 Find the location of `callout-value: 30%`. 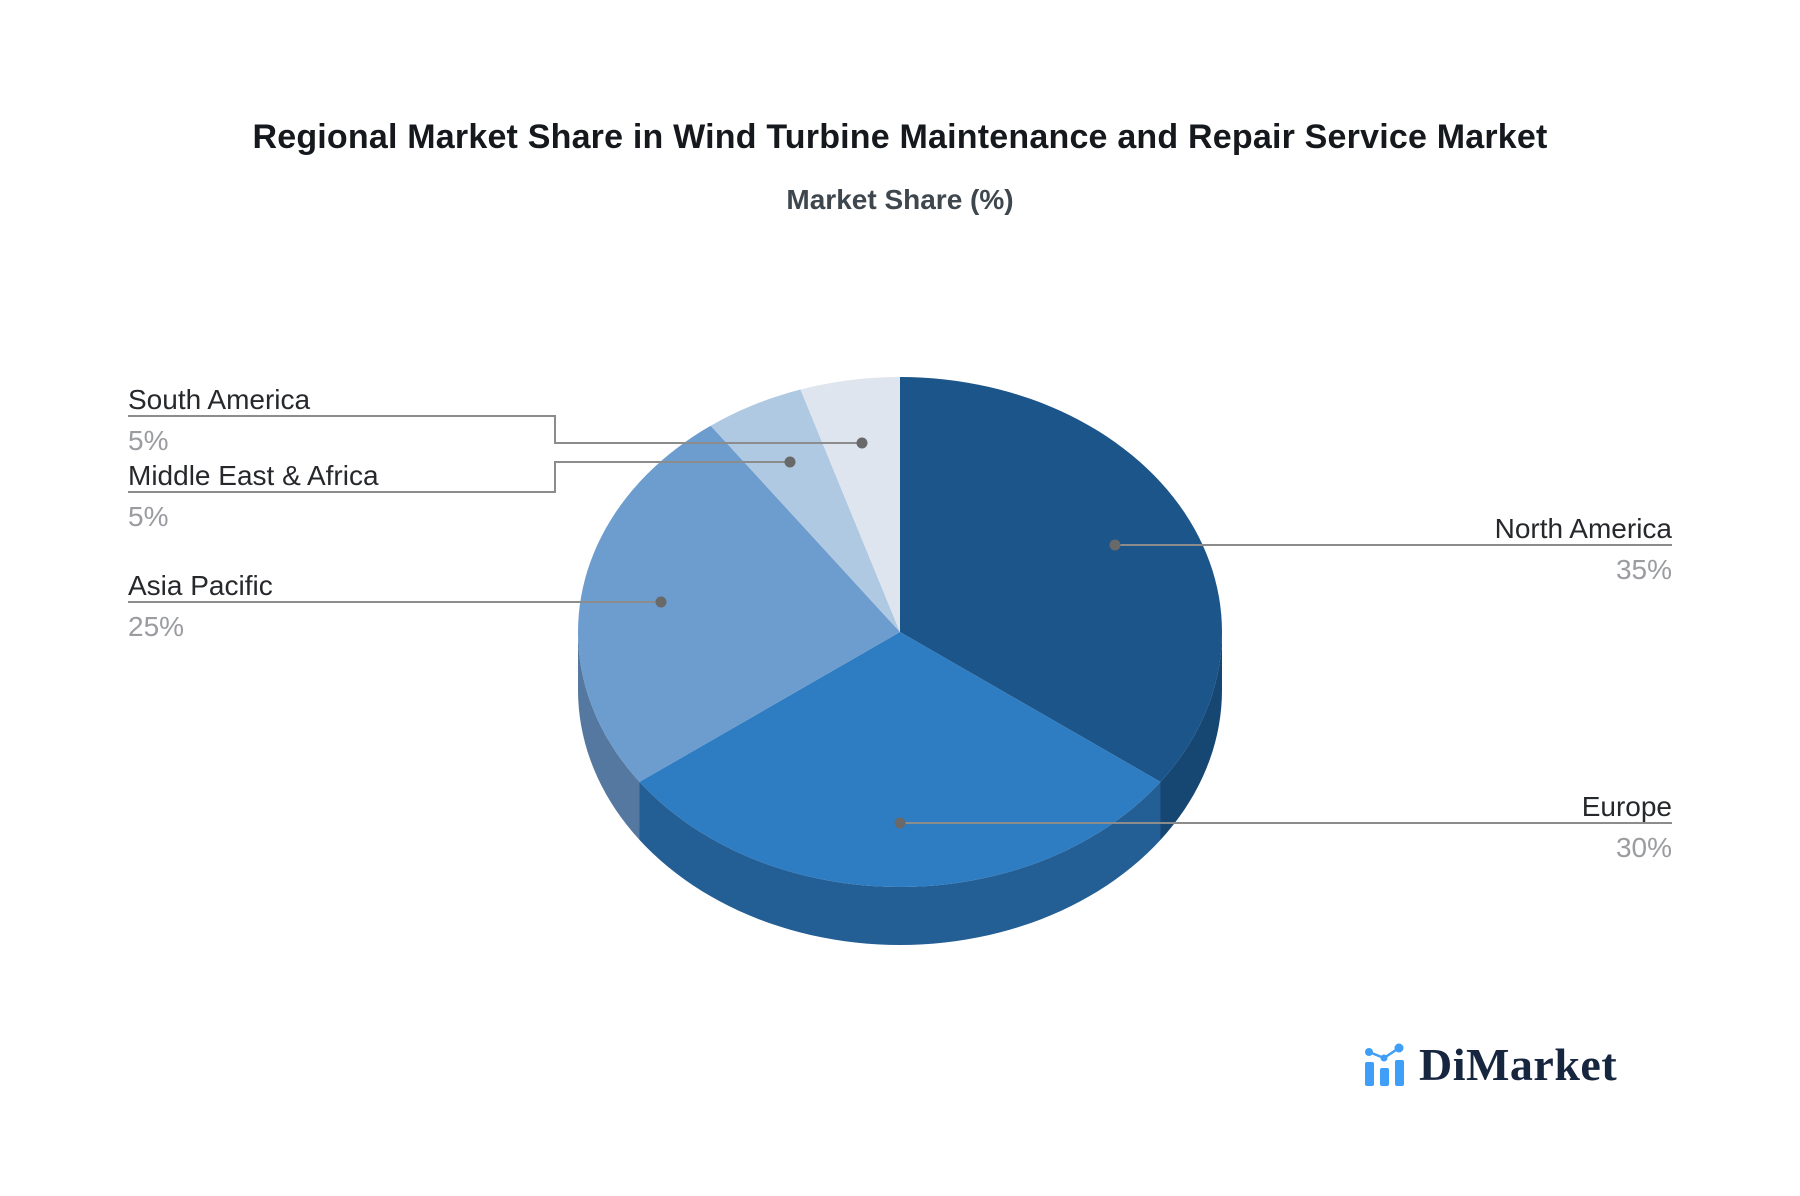

callout-value: 30% is located at coordinates (1643, 847).